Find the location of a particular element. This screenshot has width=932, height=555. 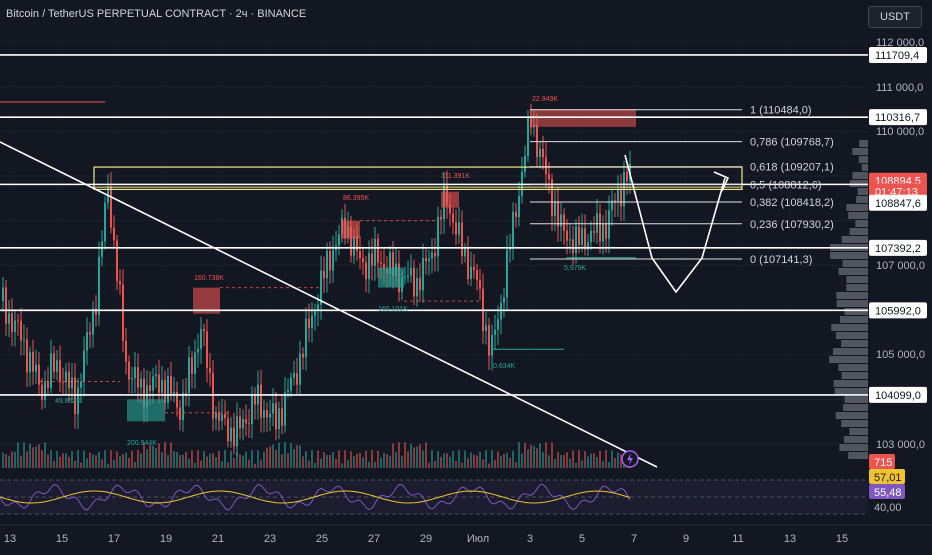

projection-arrow is located at coordinates (721, 181).